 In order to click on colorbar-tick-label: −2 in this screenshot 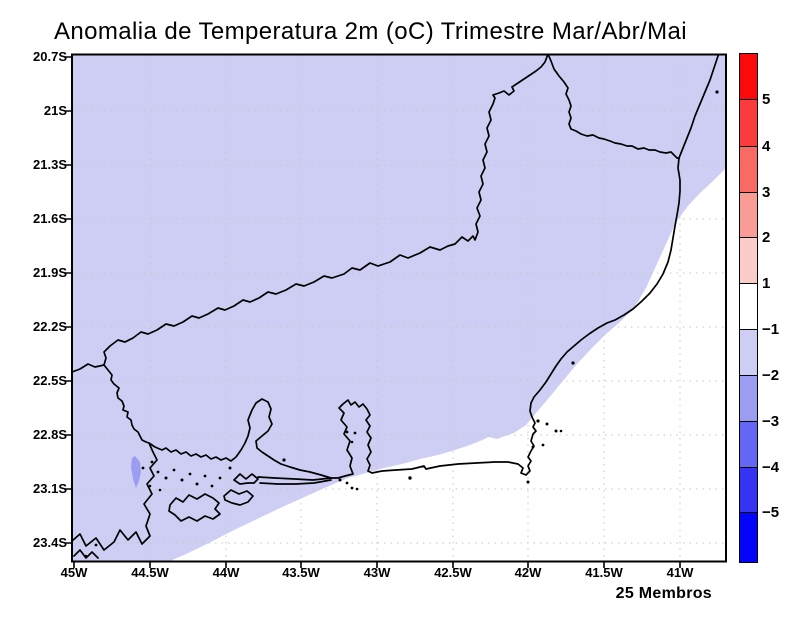, I will do `click(771, 375)`.